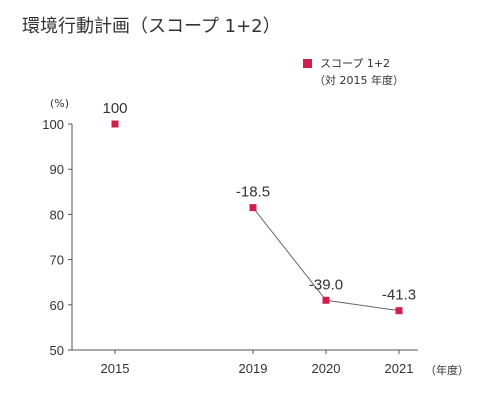  I want to click on y-tick-label: 100, so click(53, 124).